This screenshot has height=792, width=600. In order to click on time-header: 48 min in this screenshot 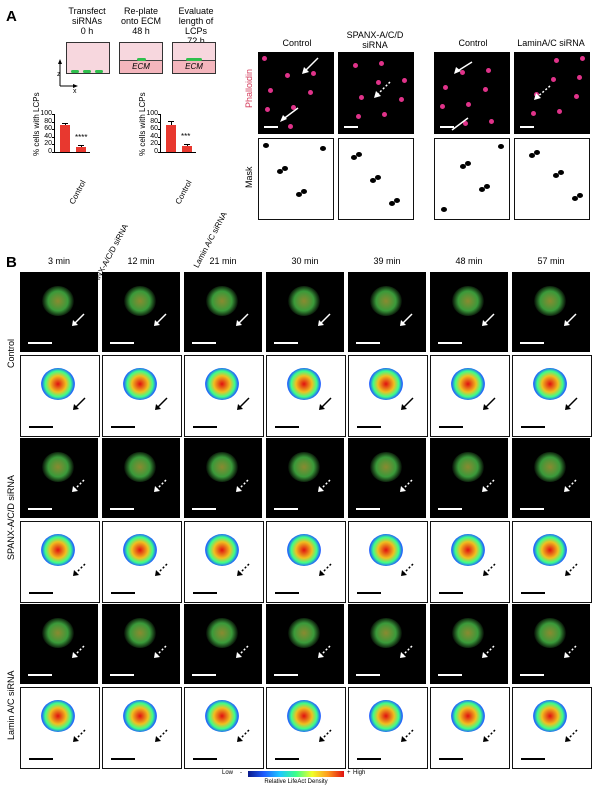, I will do `click(469, 261)`.